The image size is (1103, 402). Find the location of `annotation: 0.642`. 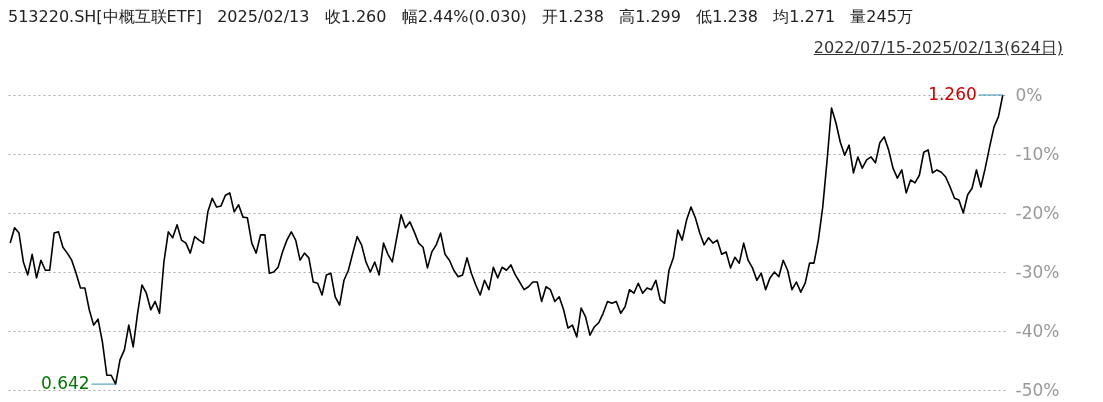

annotation: 0.642 is located at coordinates (65, 383).